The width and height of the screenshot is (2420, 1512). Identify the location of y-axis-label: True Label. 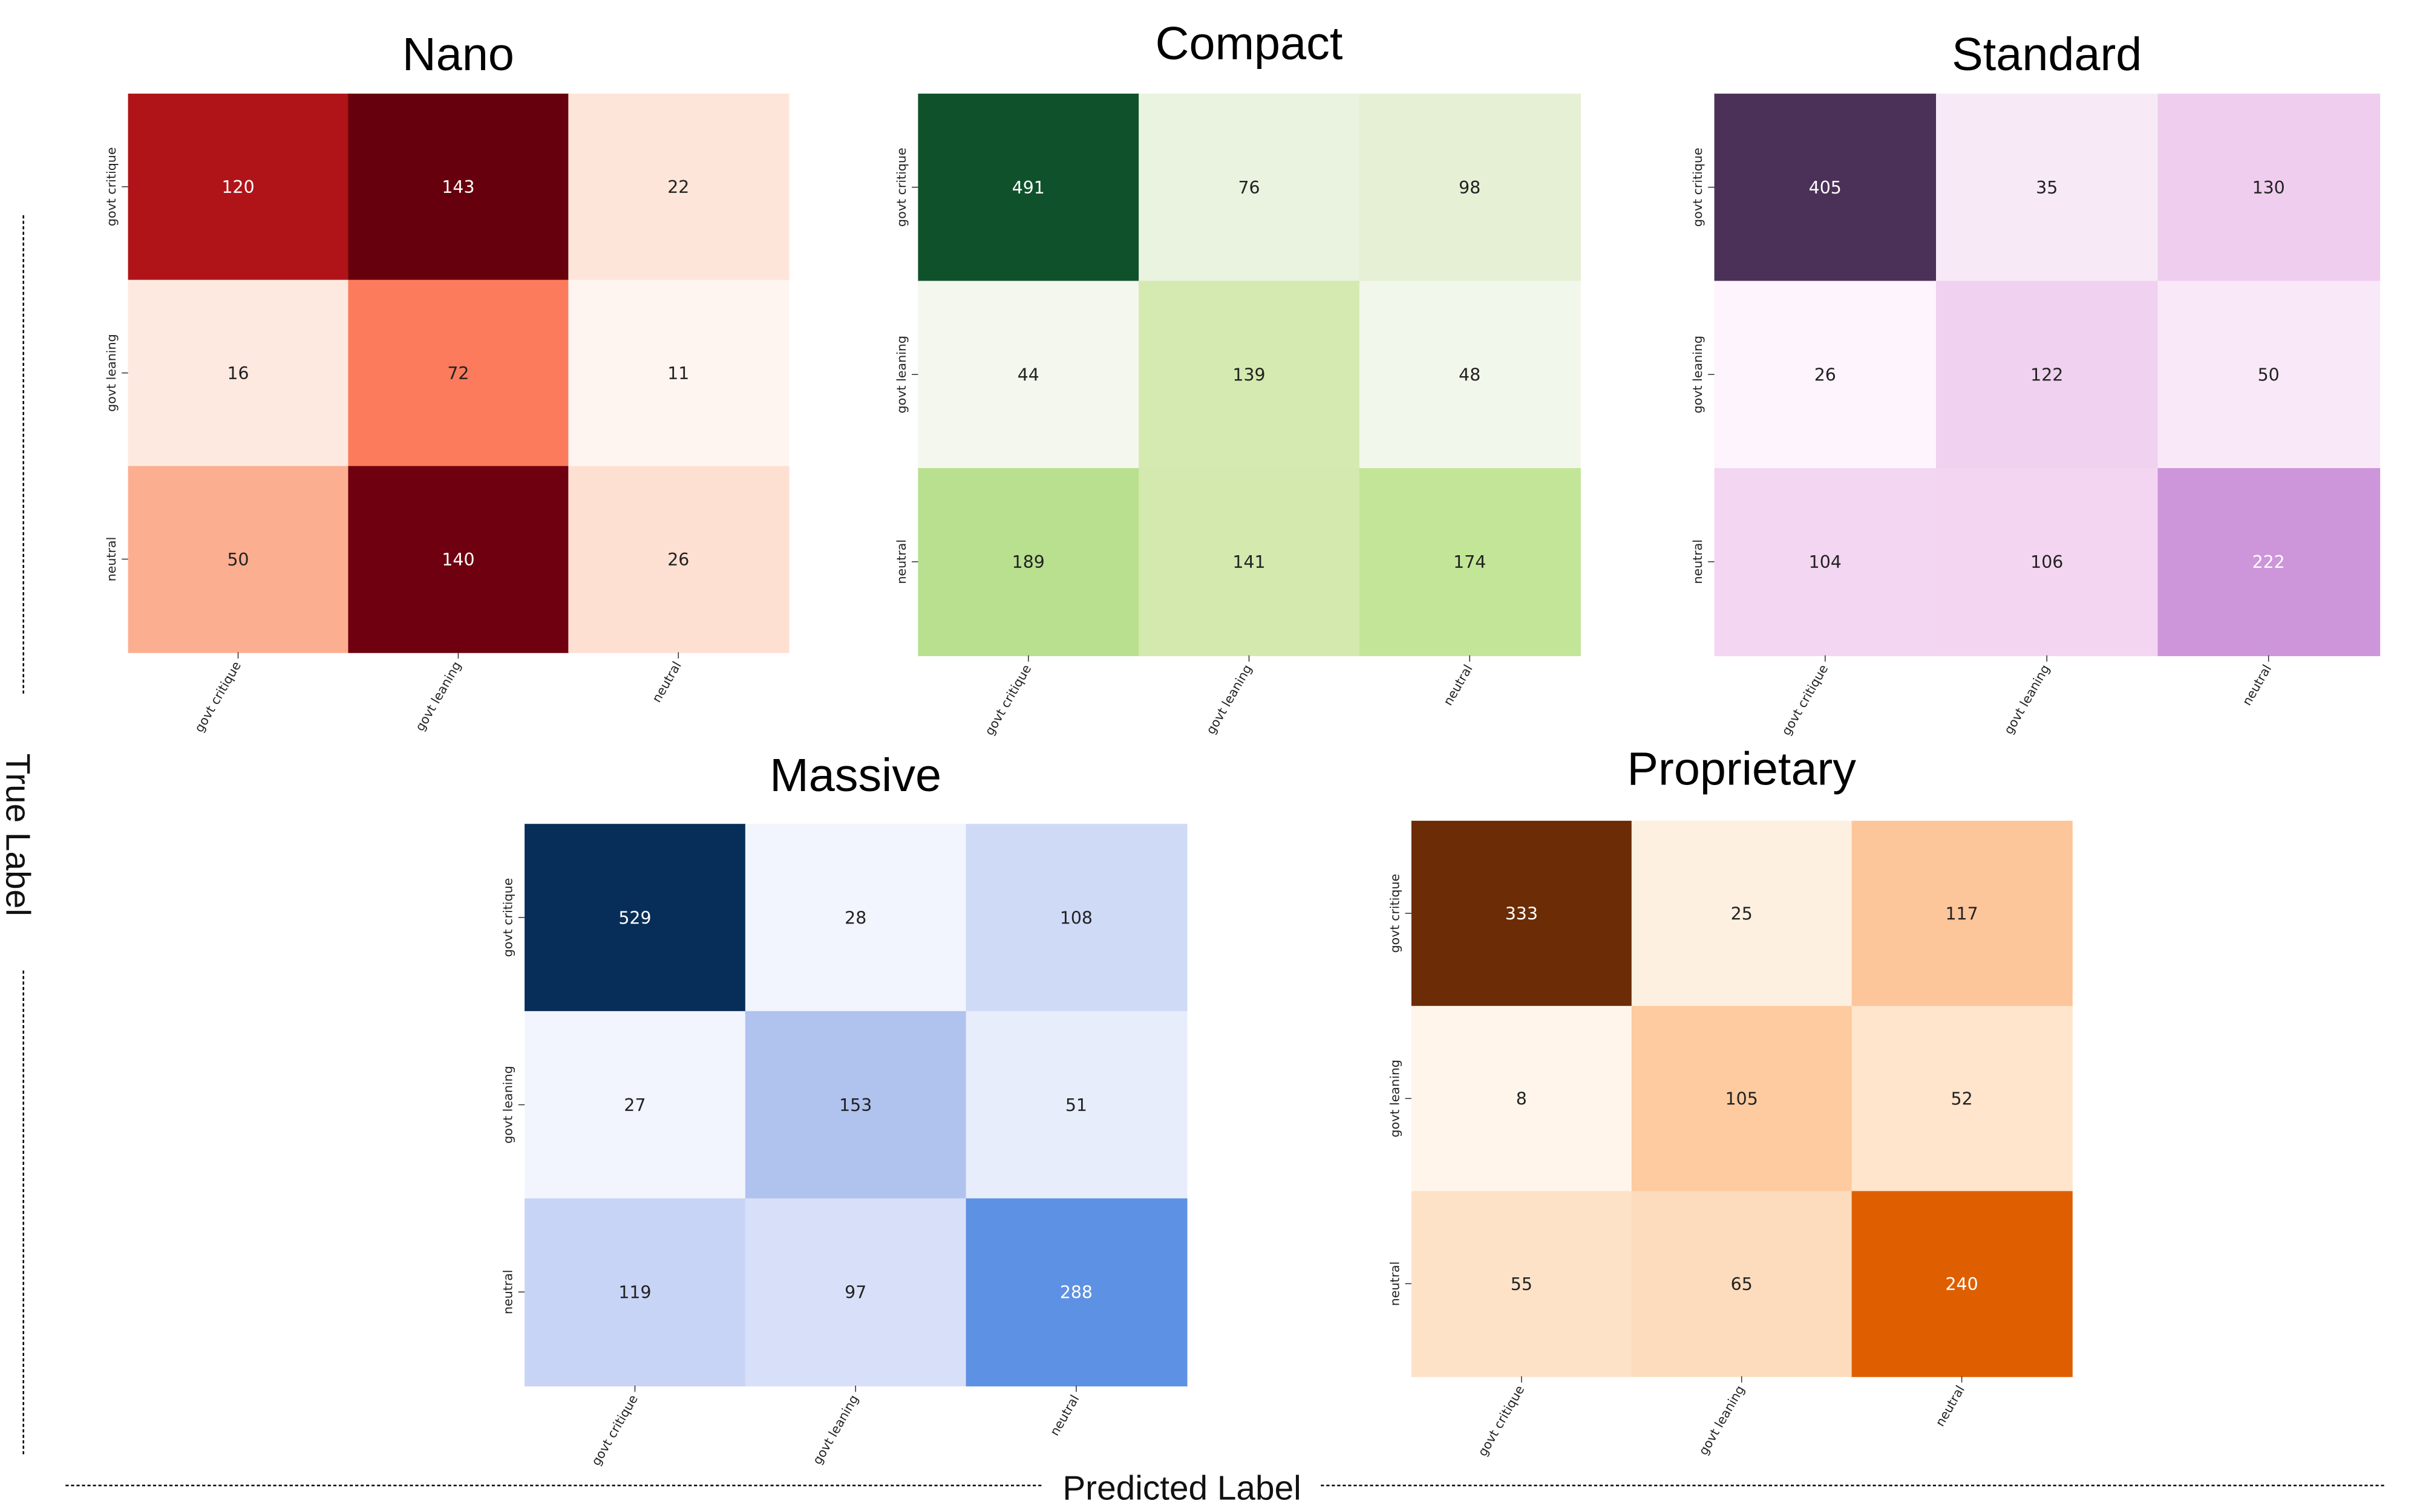
(18, 835).